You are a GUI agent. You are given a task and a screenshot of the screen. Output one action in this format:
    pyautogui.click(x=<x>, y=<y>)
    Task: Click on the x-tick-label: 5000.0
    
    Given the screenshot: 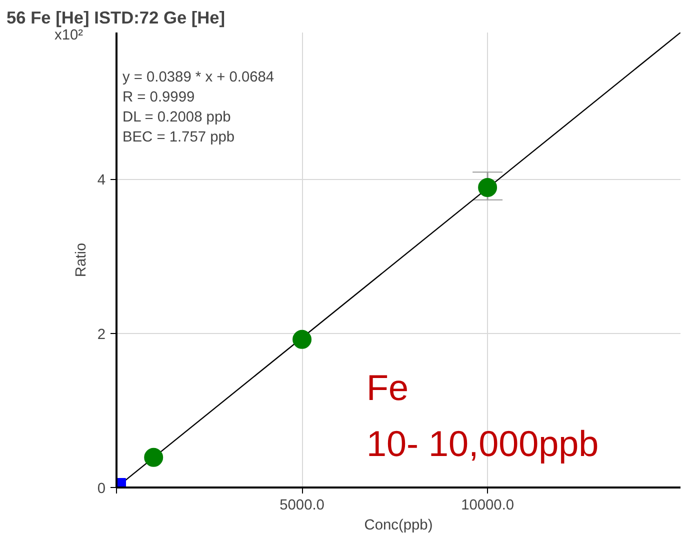 What is the action you would take?
    pyautogui.click(x=302, y=506)
    